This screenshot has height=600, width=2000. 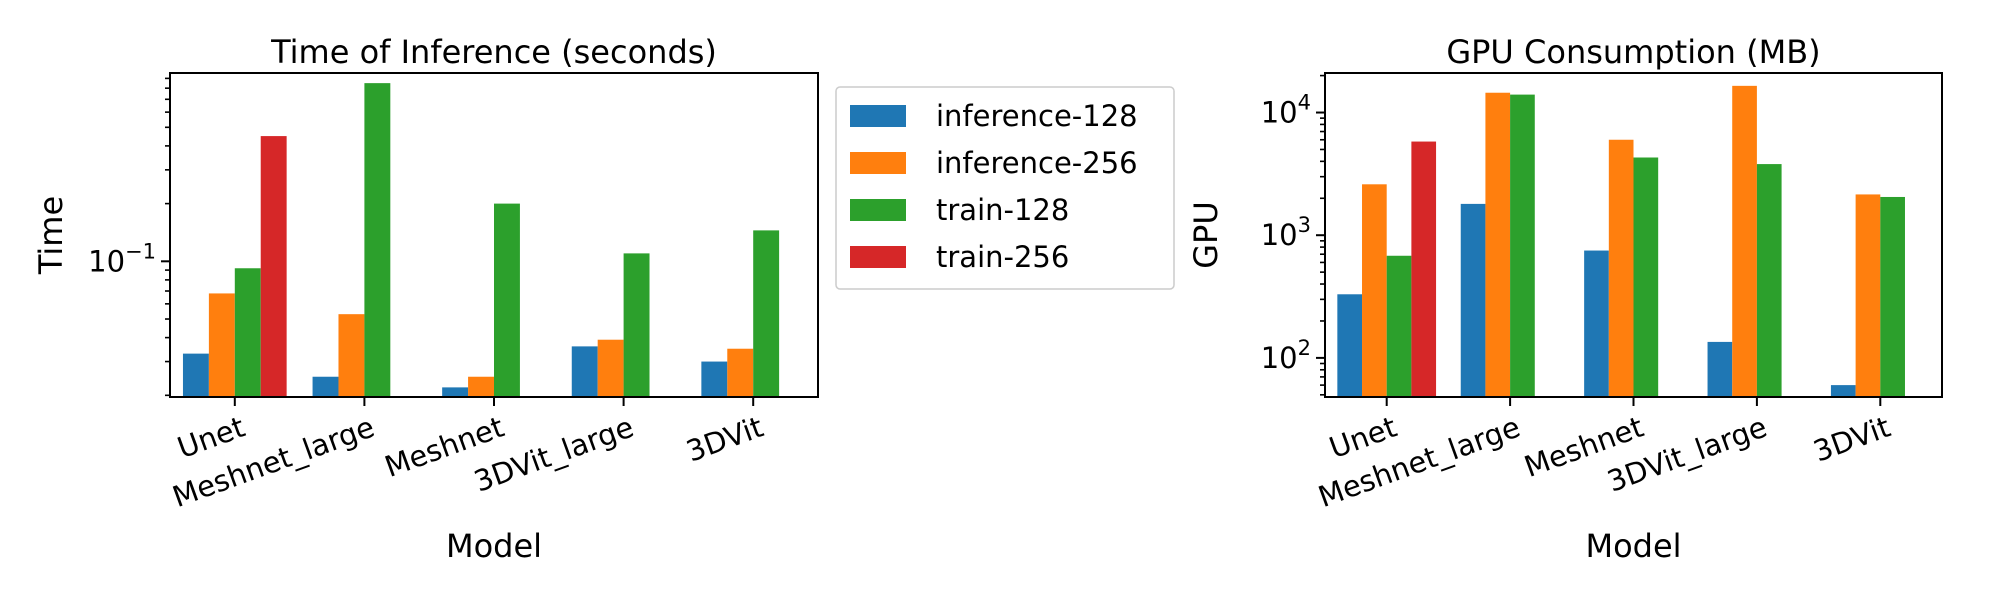 What do you see at coordinates (1037, 116) in the screenshot?
I see `legend-label-inference-128: inference-128` at bounding box center [1037, 116].